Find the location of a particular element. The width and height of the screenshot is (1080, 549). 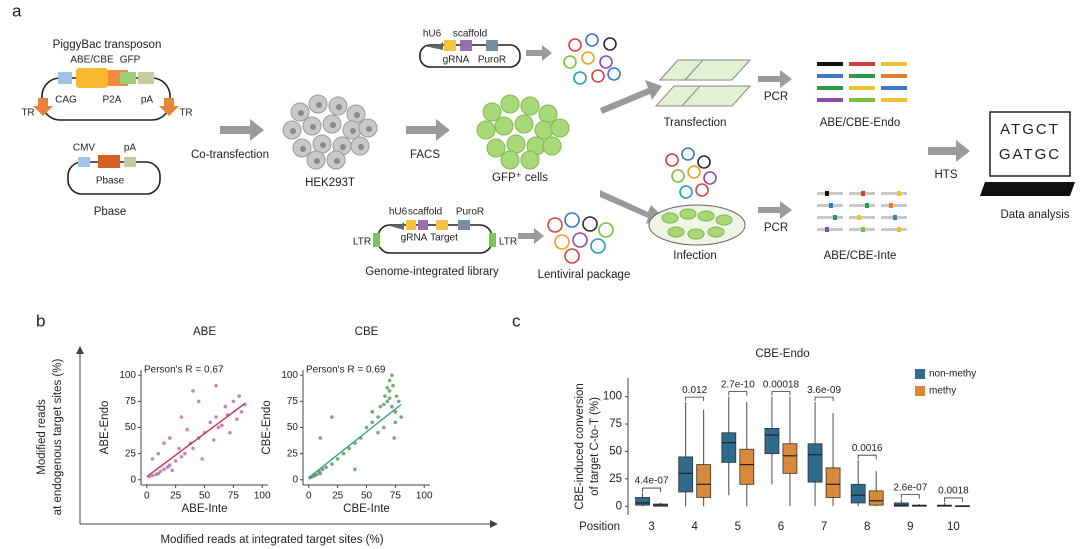

label: Infection is located at coordinates (694, 256).